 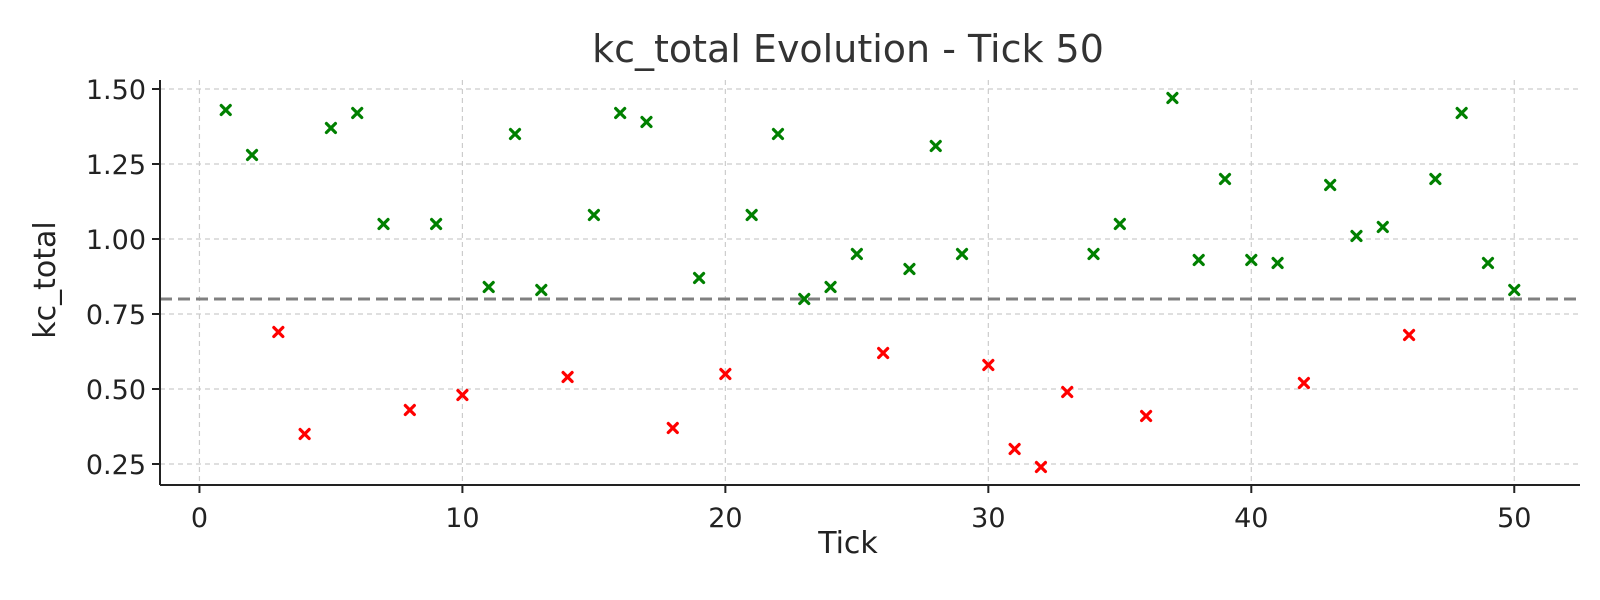 What do you see at coordinates (116, 165) in the screenshot?
I see `y-tick-label: 1.25` at bounding box center [116, 165].